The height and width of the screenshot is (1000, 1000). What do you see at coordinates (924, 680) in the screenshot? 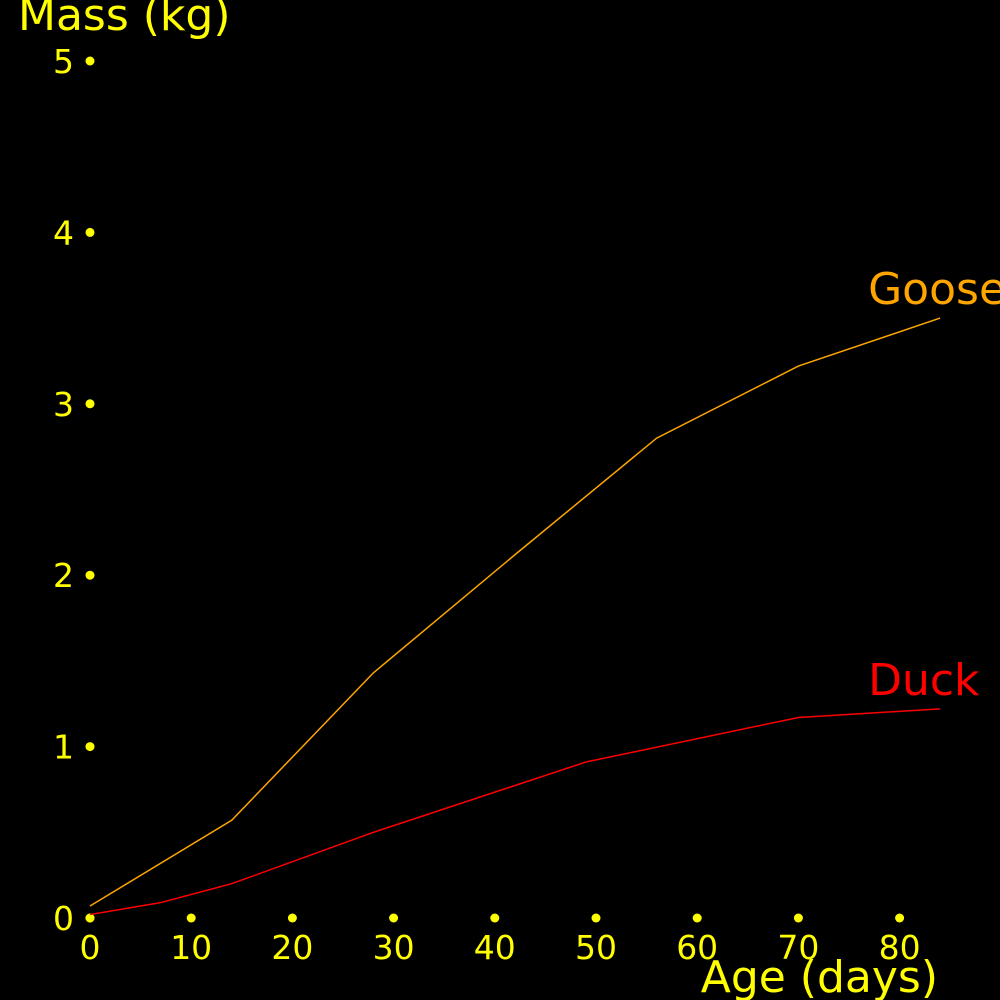
I see `series-label-duck: Duck` at bounding box center [924, 680].